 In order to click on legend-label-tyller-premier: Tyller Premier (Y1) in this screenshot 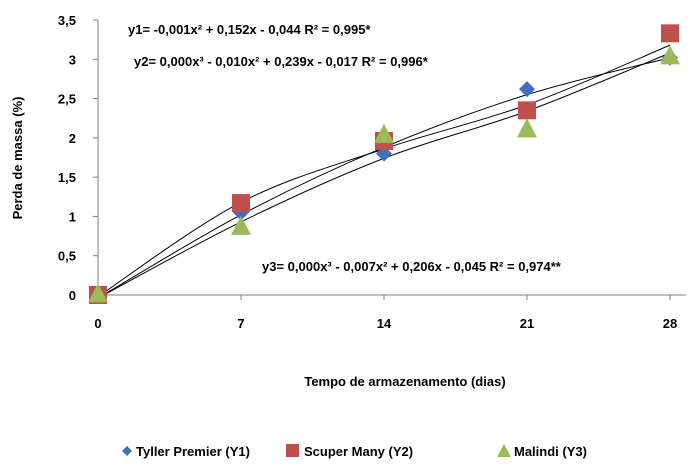, I will do `click(193, 451)`.